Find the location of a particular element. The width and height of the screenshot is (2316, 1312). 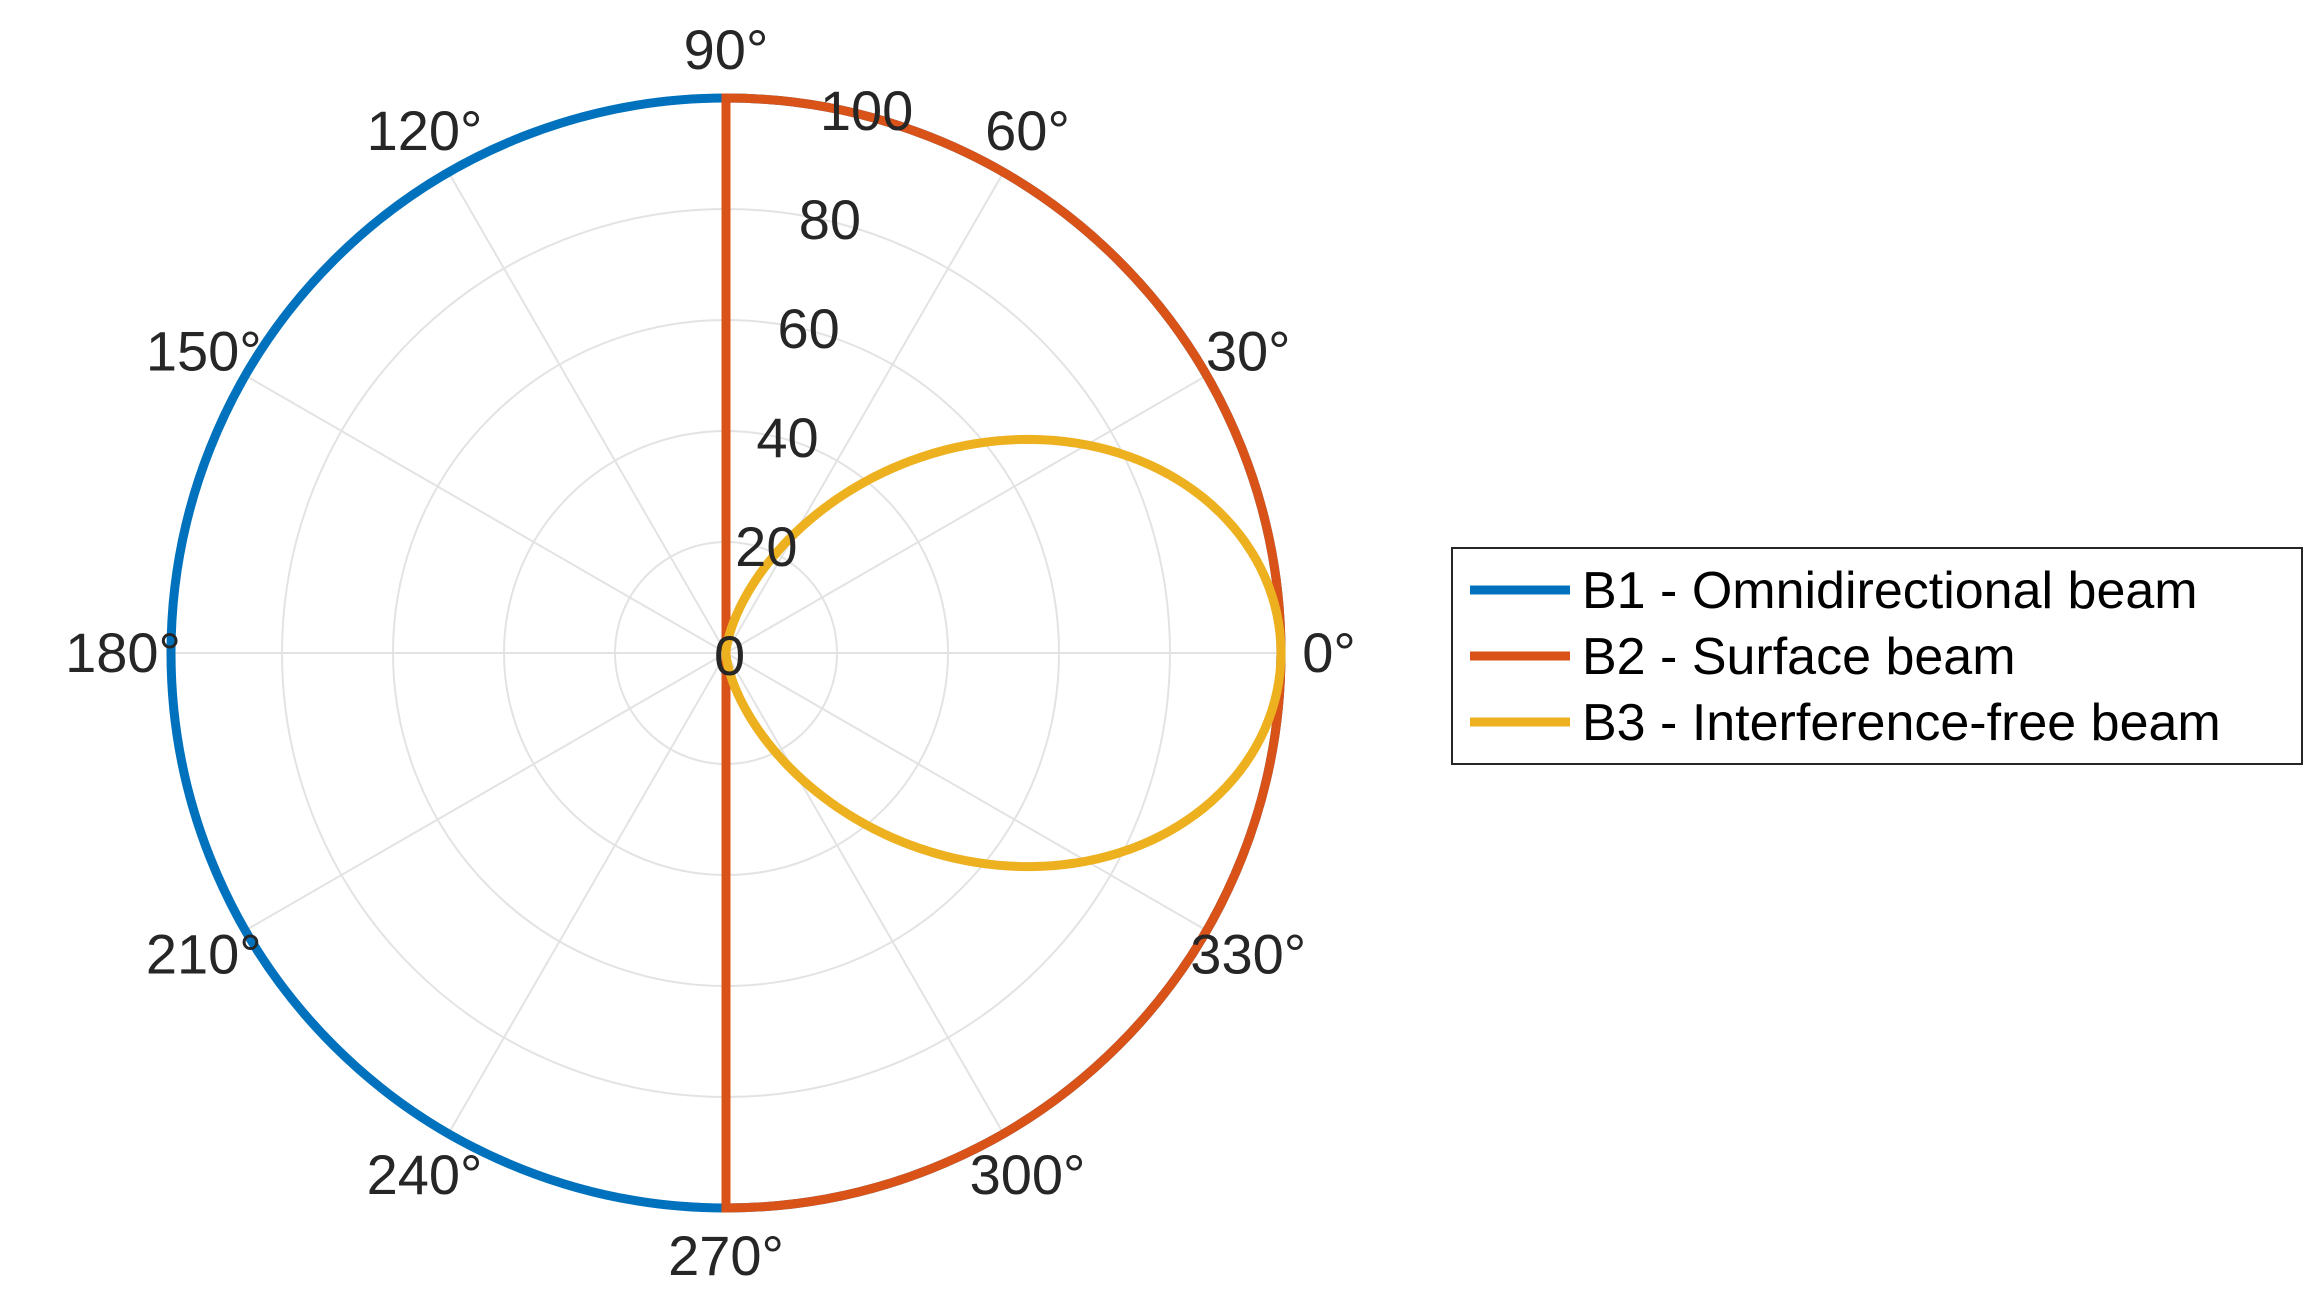

theta-tick-label-90: 90° is located at coordinates (726, 49).